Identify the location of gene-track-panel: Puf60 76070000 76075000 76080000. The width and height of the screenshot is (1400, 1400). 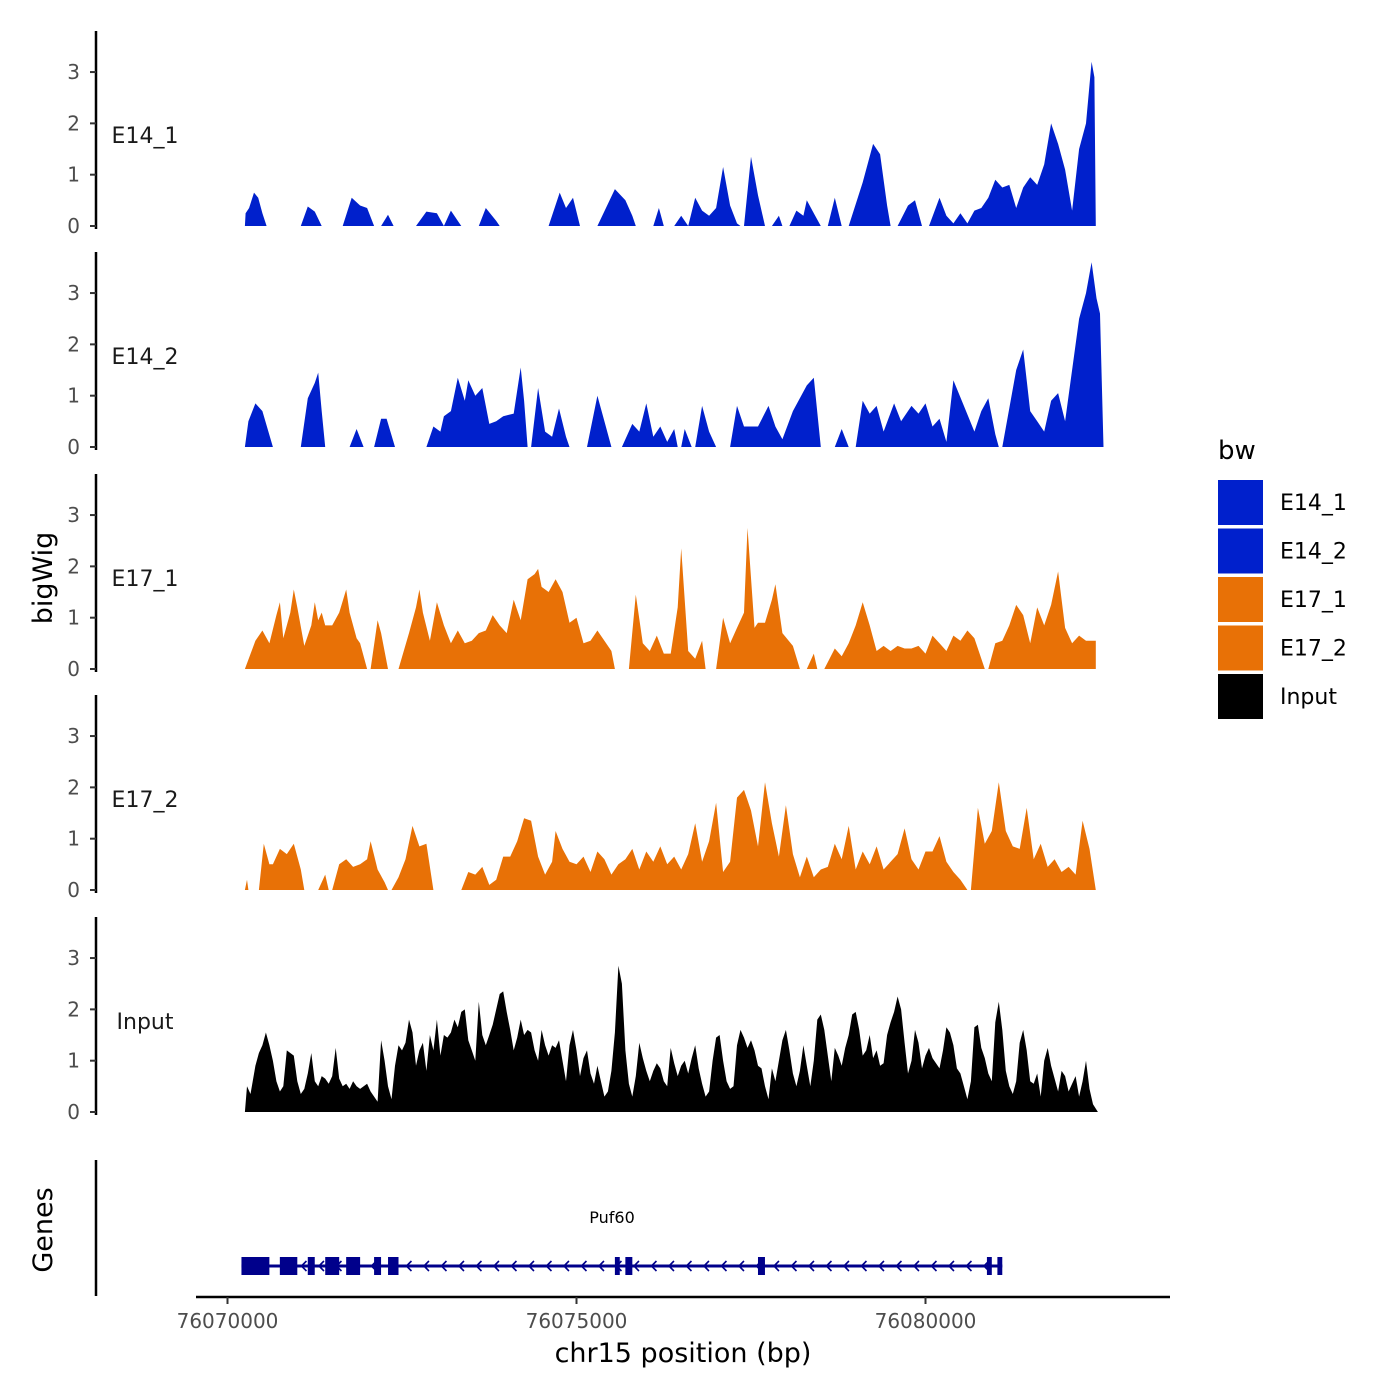
(632, 1246).